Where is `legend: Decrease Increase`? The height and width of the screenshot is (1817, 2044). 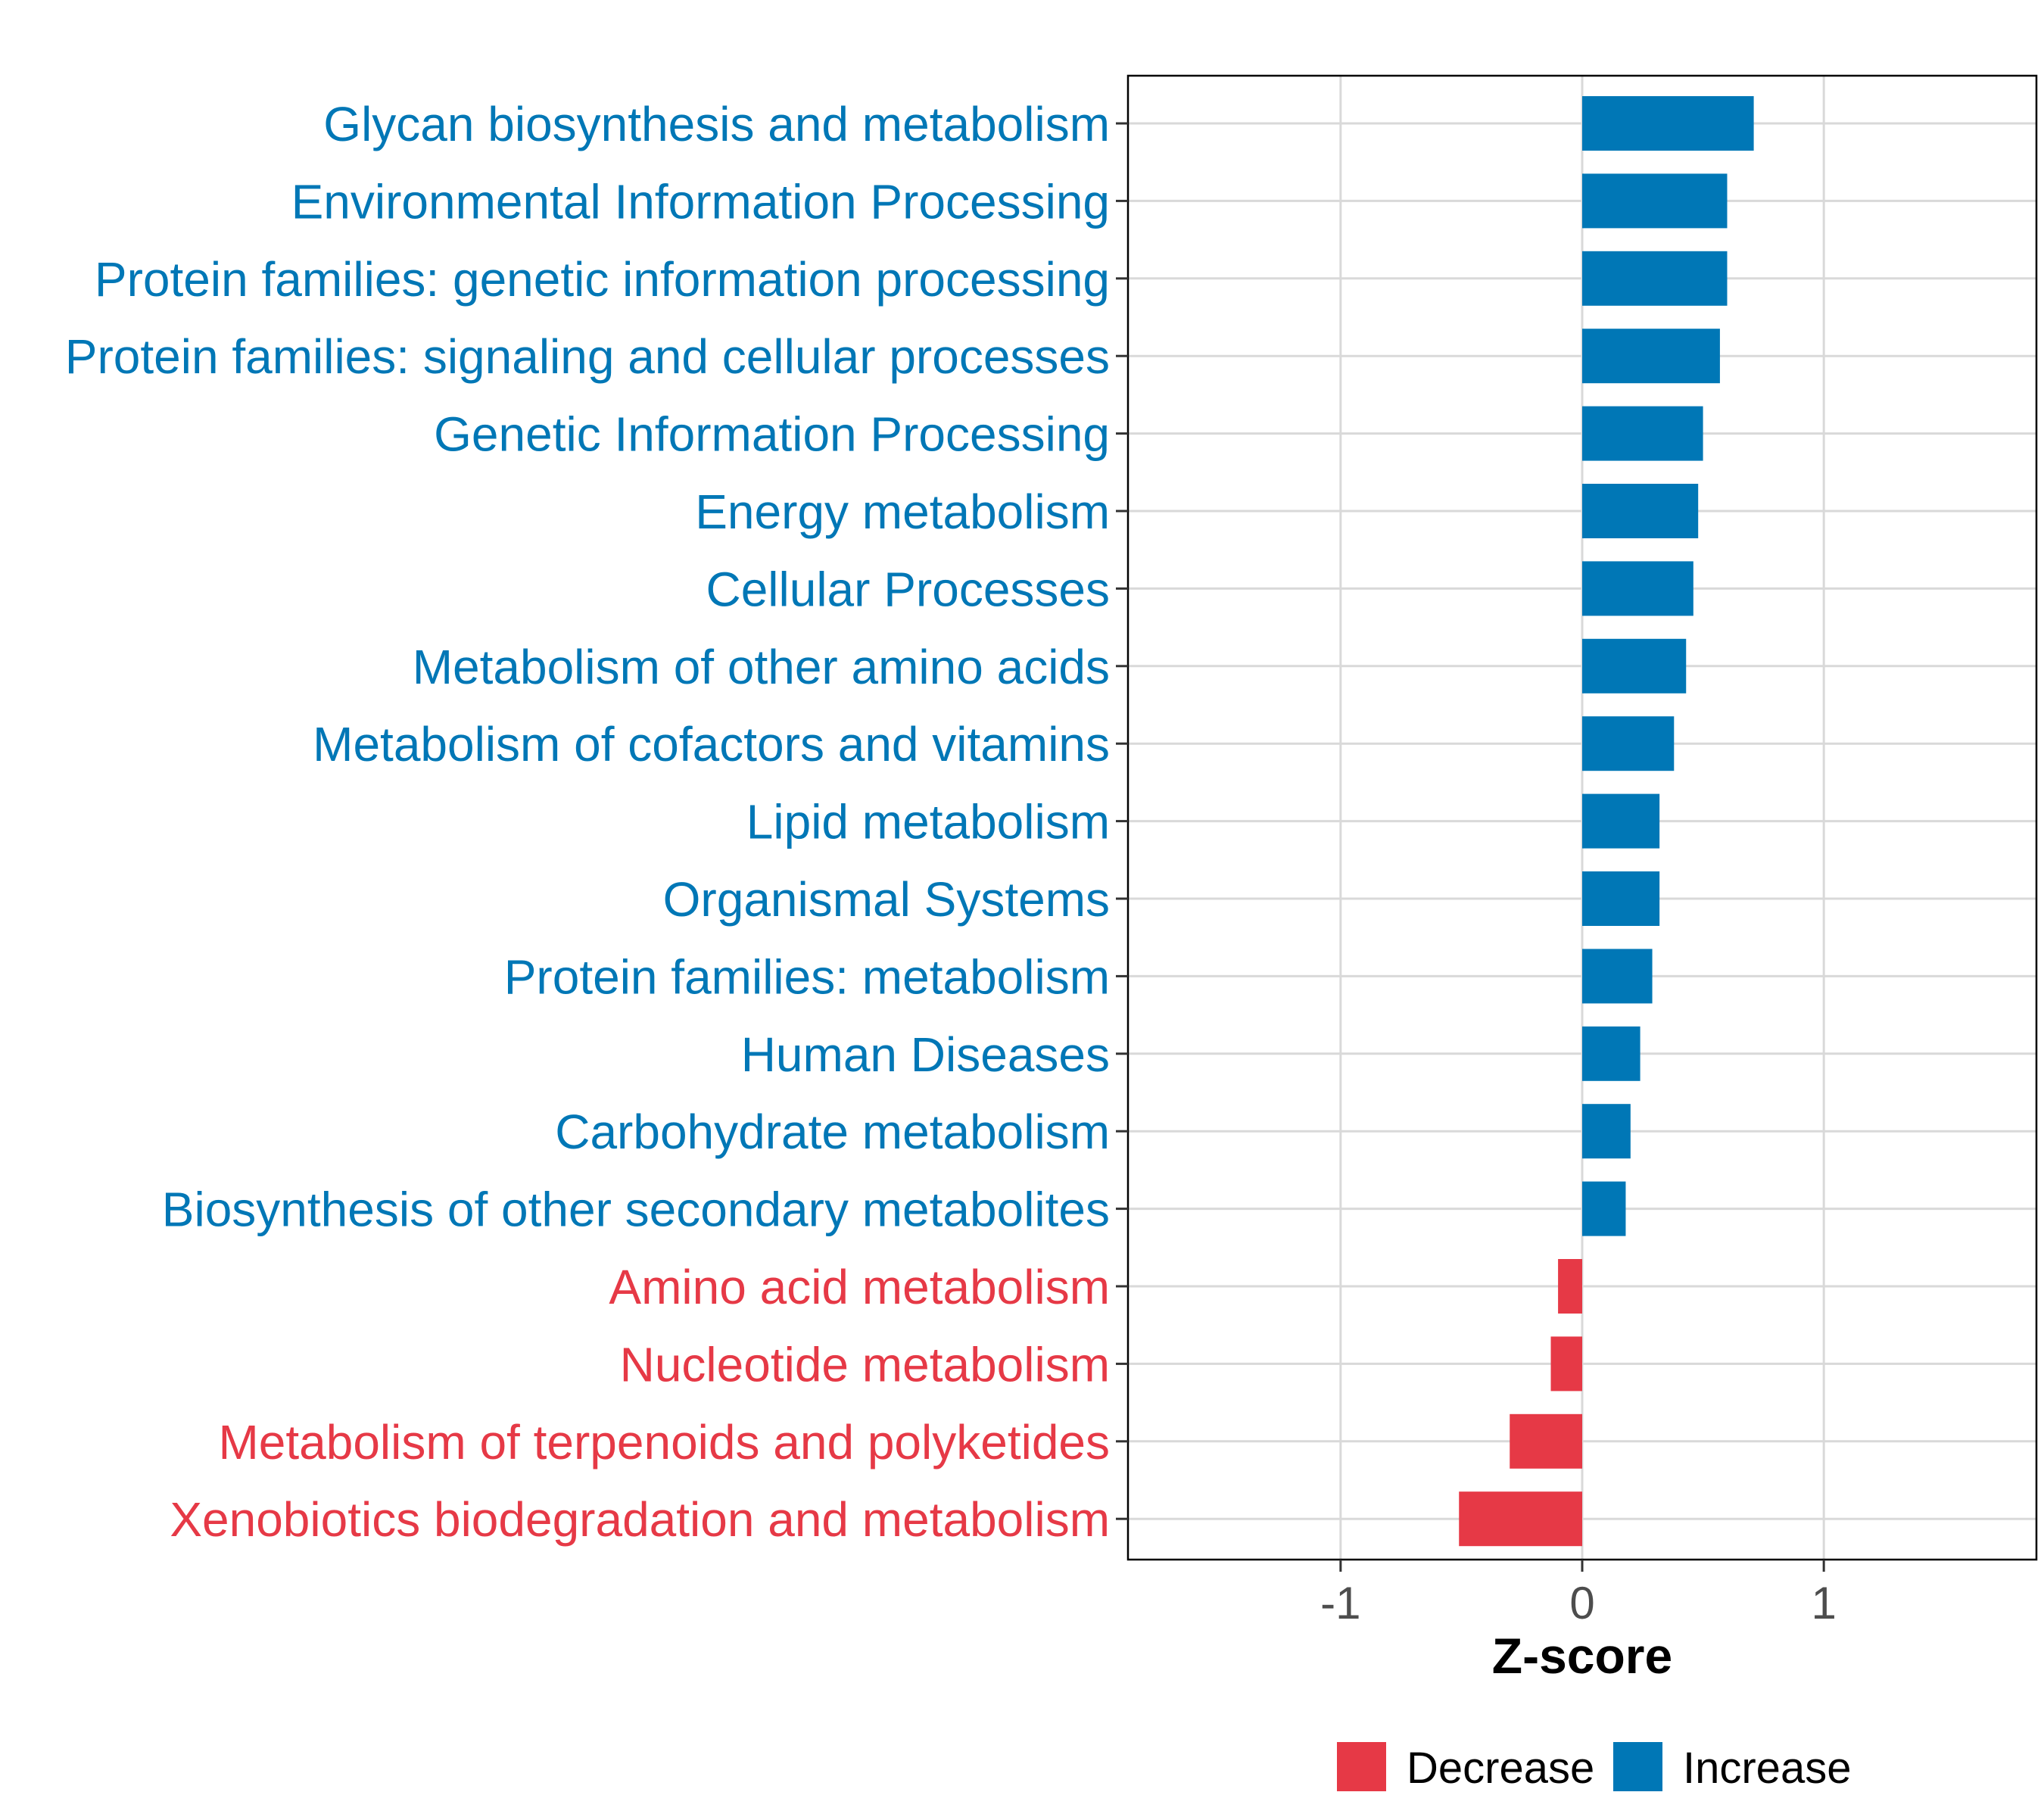
legend: Decrease Increase is located at coordinates (1594, 1767).